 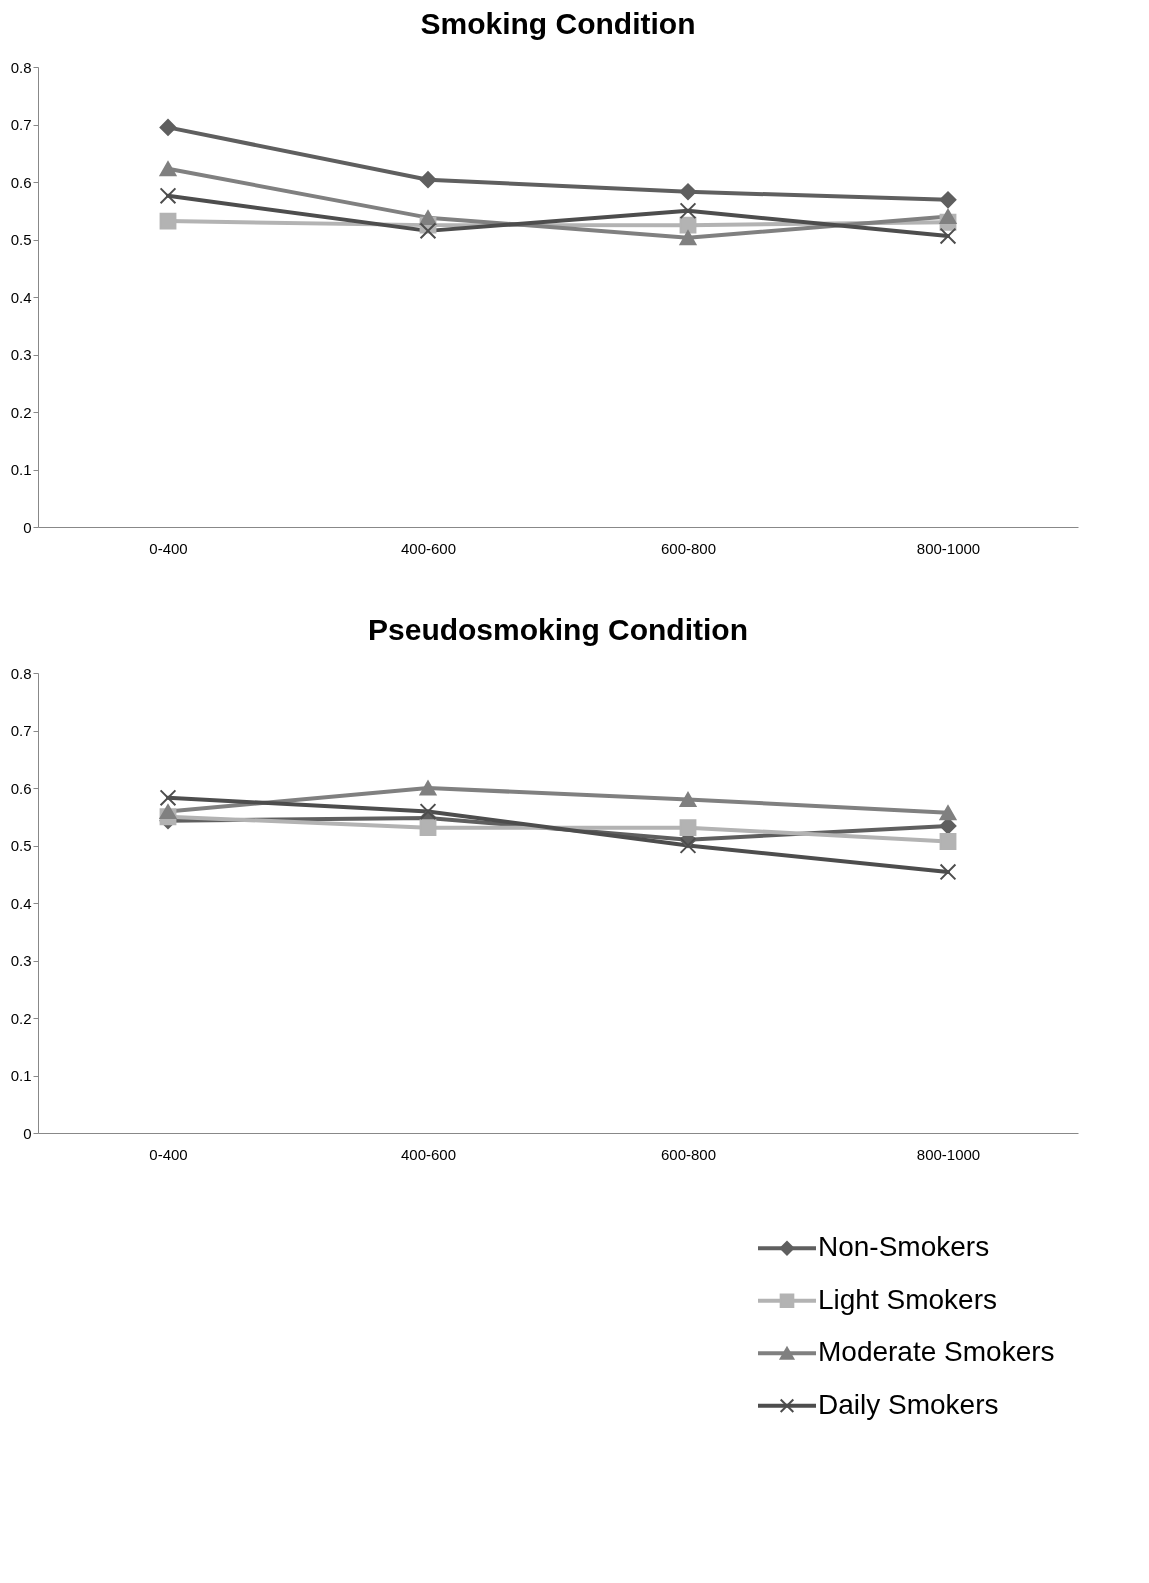 I want to click on legend-label: Light Smokers, so click(x=907, y=1299).